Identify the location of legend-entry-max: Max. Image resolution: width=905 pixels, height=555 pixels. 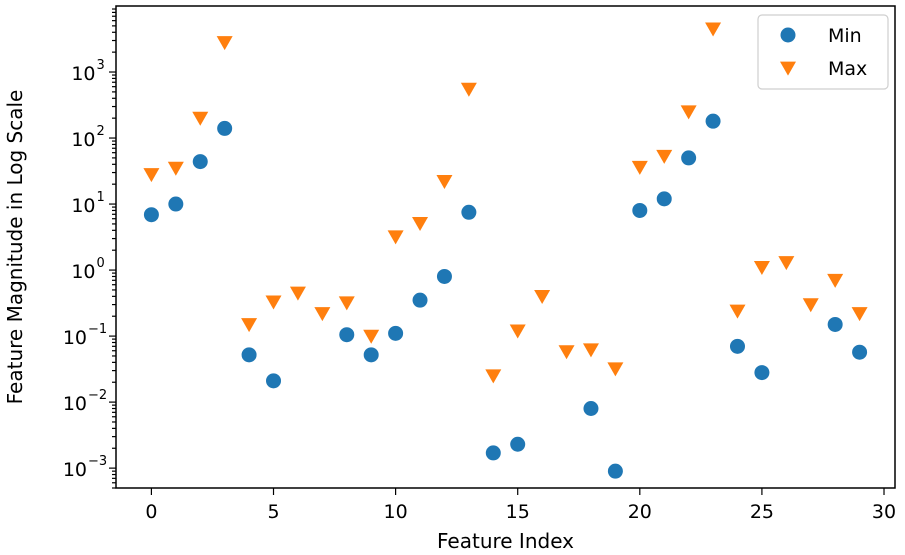
(823, 69).